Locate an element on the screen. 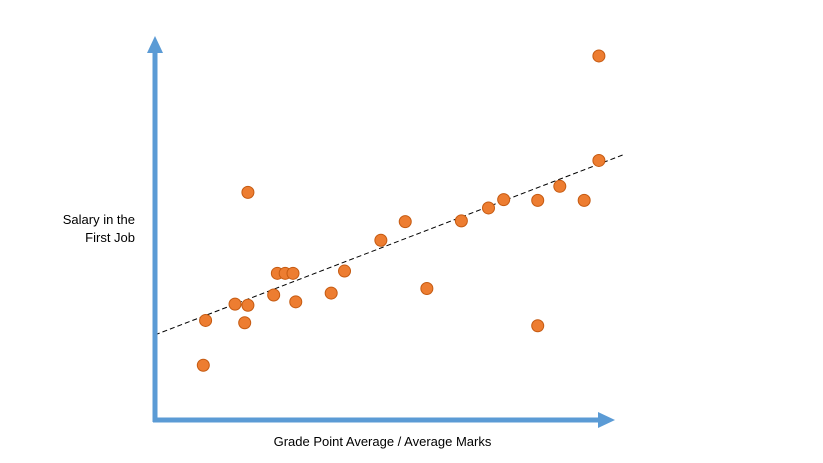  y-axis-label-line1: Salary in the is located at coordinates (98, 219).